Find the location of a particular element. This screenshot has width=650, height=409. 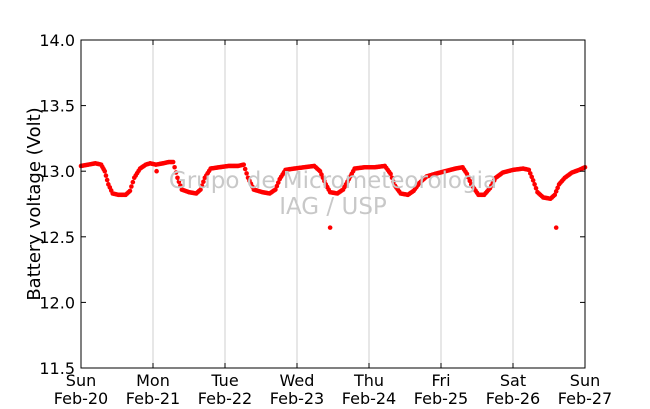

y-axis-label: Battery voltage (Volt) is located at coordinates (34, 203).